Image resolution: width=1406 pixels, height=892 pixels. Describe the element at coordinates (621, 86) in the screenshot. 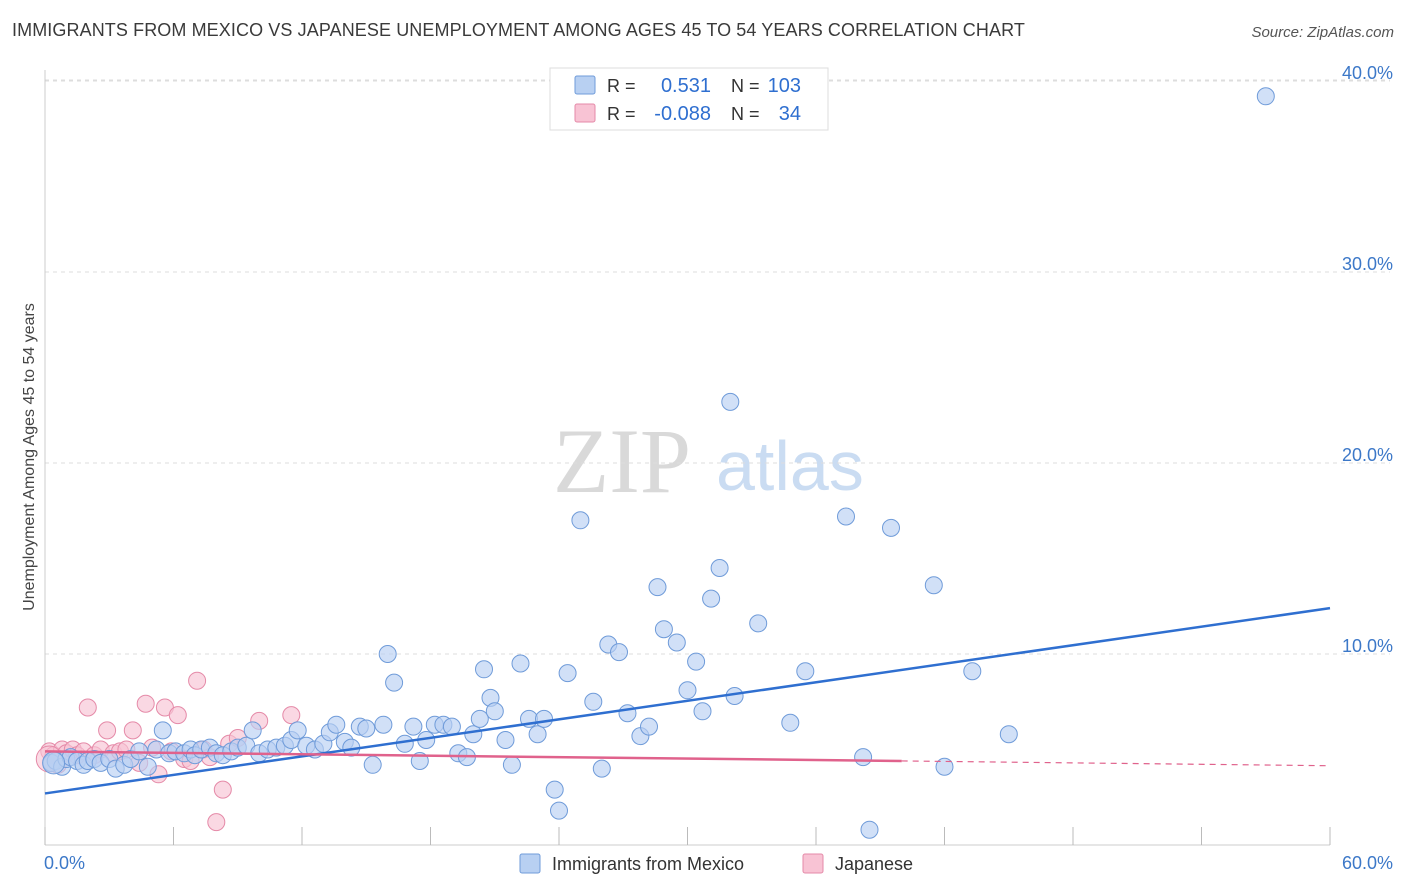

I see `legend-r-label-mexico: R =` at that location.